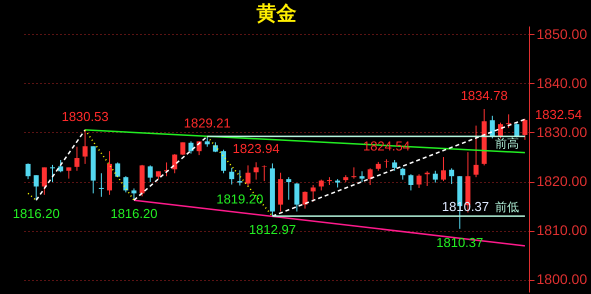 This screenshot has width=591, height=294. Describe the element at coordinates (562, 181) in the screenshot. I see `y-tick-label: 1820.00` at that location.